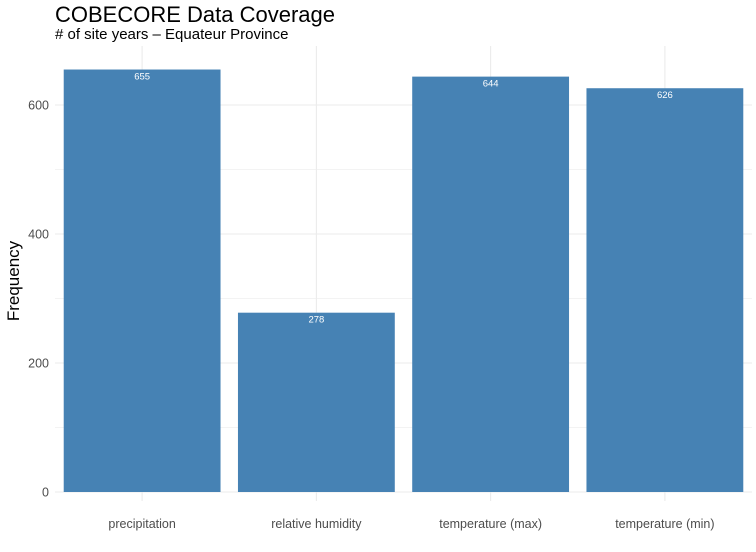 The height and width of the screenshot is (552, 756). Describe the element at coordinates (316, 320) in the screenshot. I see `bar-value-label: 278` at that location.